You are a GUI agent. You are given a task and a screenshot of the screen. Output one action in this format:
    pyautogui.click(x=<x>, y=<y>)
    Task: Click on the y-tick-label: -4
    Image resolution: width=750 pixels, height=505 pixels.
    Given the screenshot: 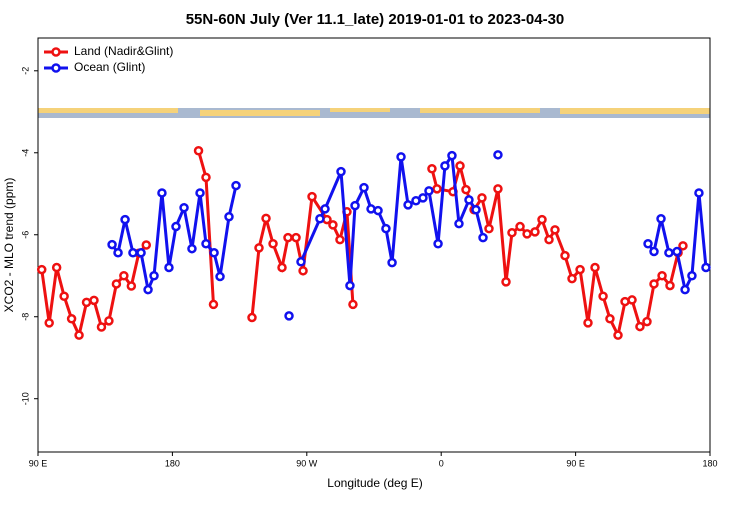 What is the action you would take?
    pyautogui.click(x=25, y=153)
    